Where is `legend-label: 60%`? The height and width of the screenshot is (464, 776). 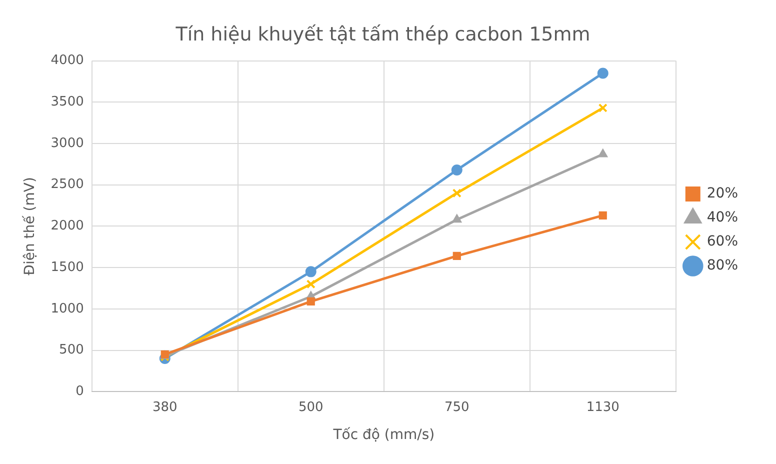 legend-label: 60% is located at coordinates (722, 242).